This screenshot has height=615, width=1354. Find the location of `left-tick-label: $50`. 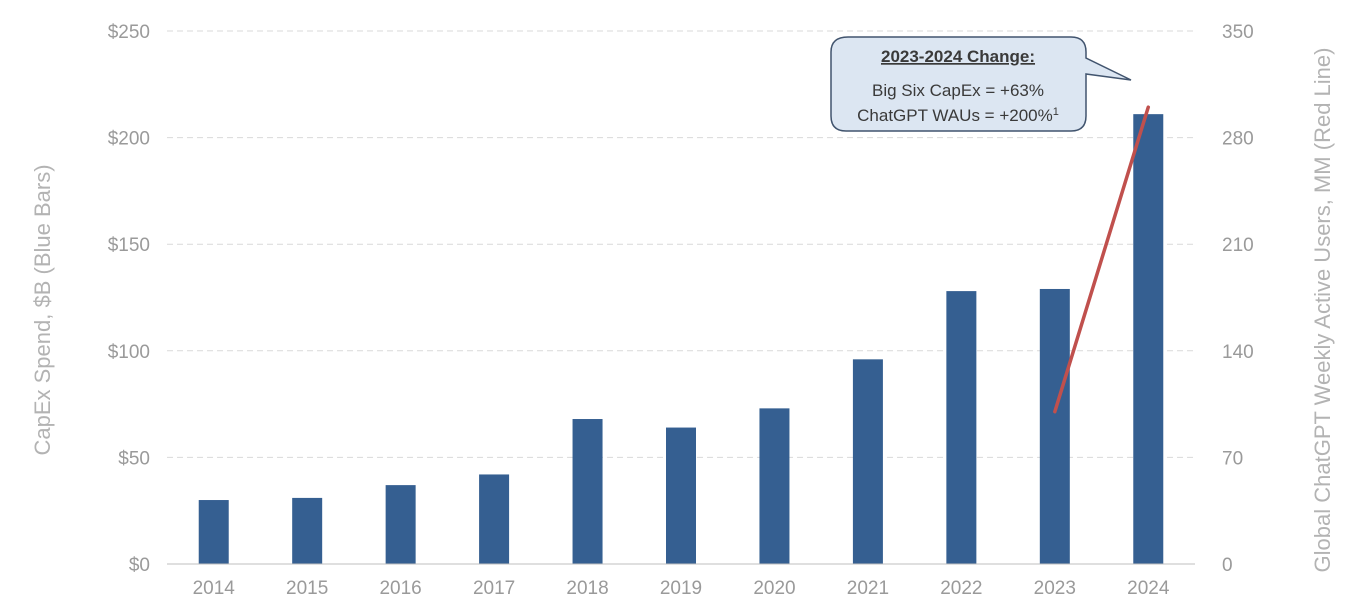

left-tick-label: $50 is located at coordinates (134, 458).